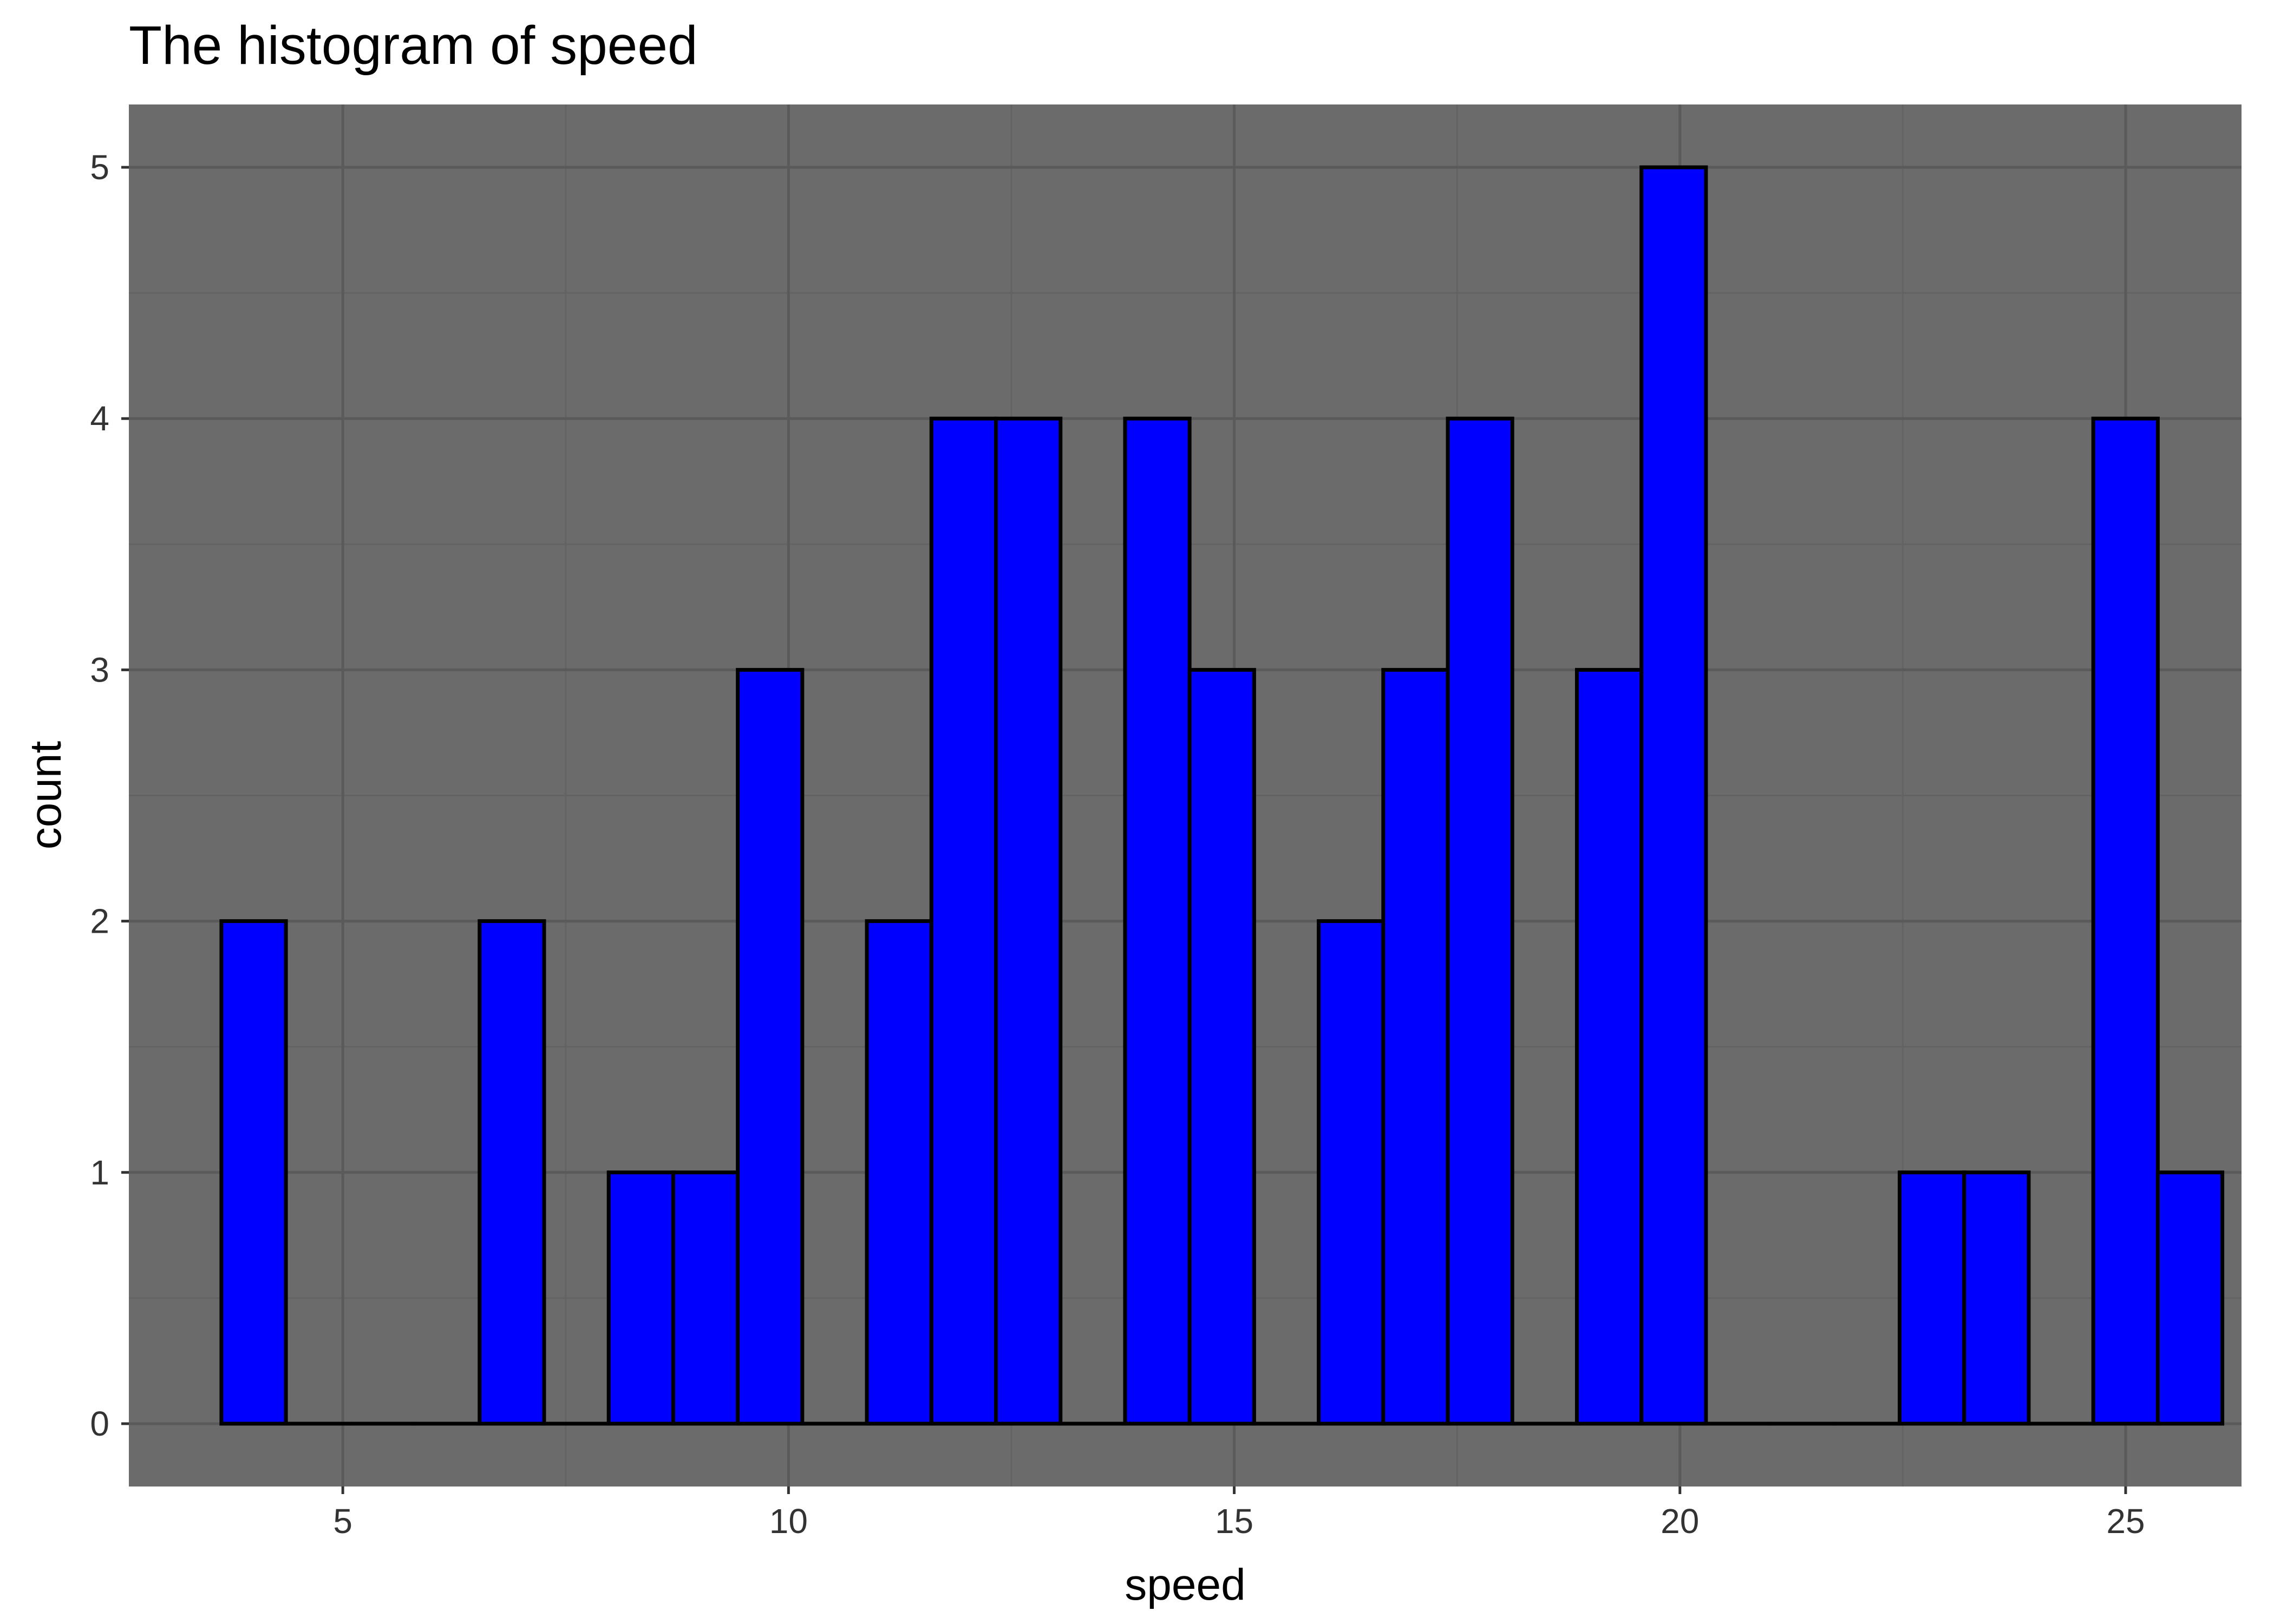 The height and width of the screenshot is (1624, 2274). Describe the element at coordinates (99, 1172) in the screenshot. I see `y-tick-label: 1` at that location.